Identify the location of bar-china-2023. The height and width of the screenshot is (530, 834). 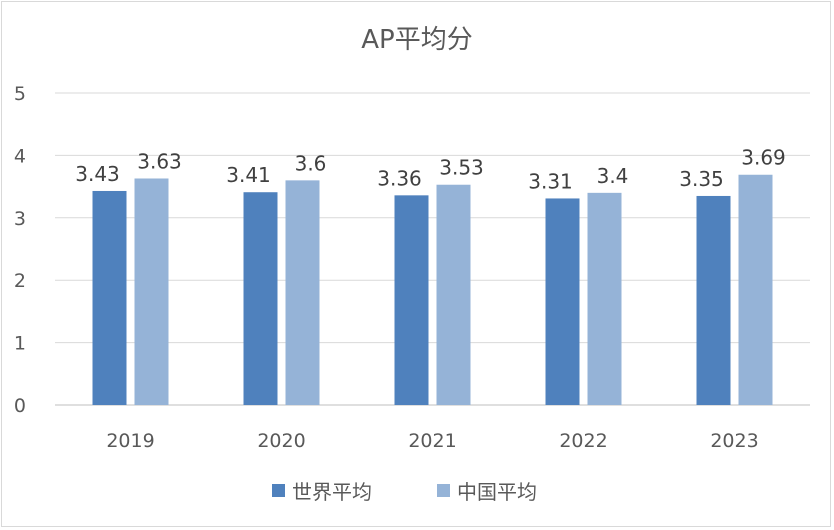
(755, 289).